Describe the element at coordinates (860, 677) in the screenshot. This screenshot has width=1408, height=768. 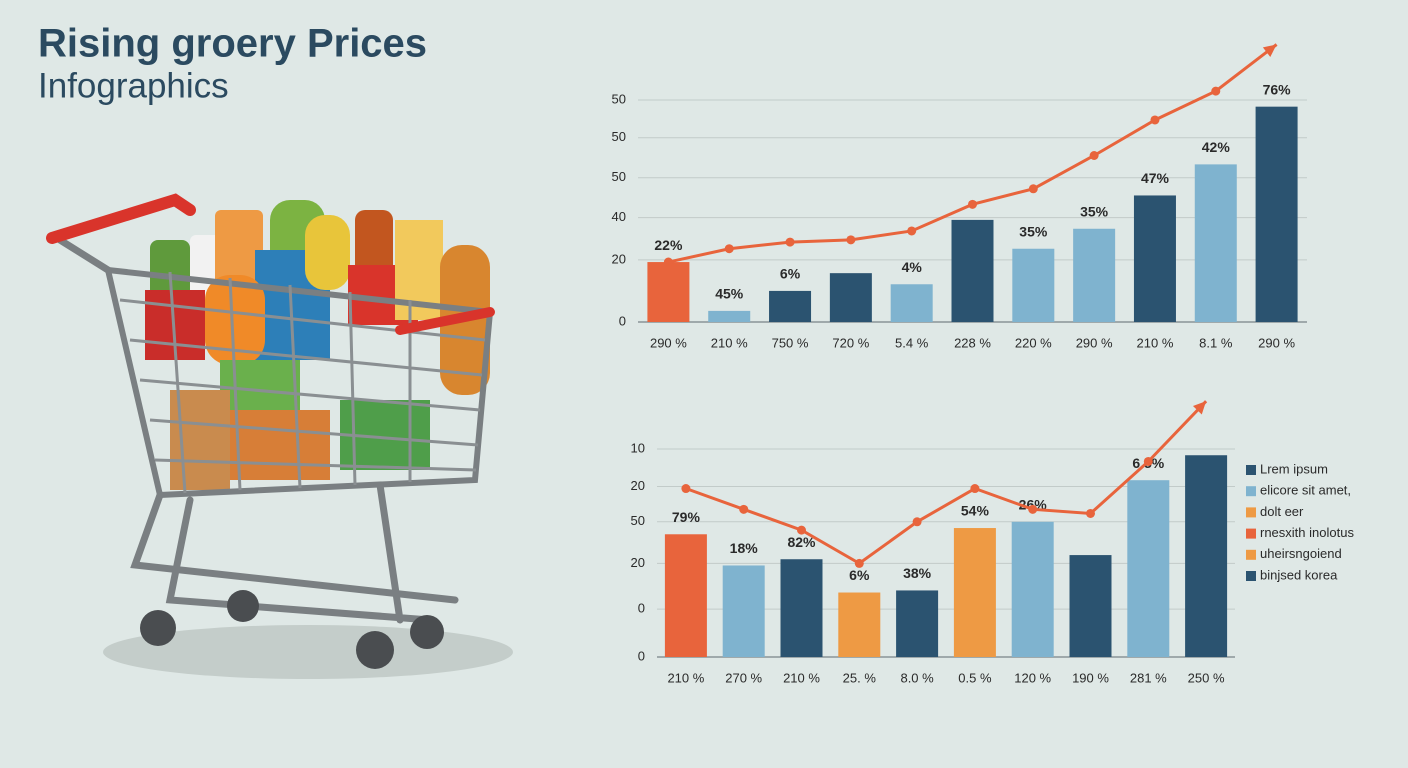
I see `x-tick-label: 25. %` at that location.